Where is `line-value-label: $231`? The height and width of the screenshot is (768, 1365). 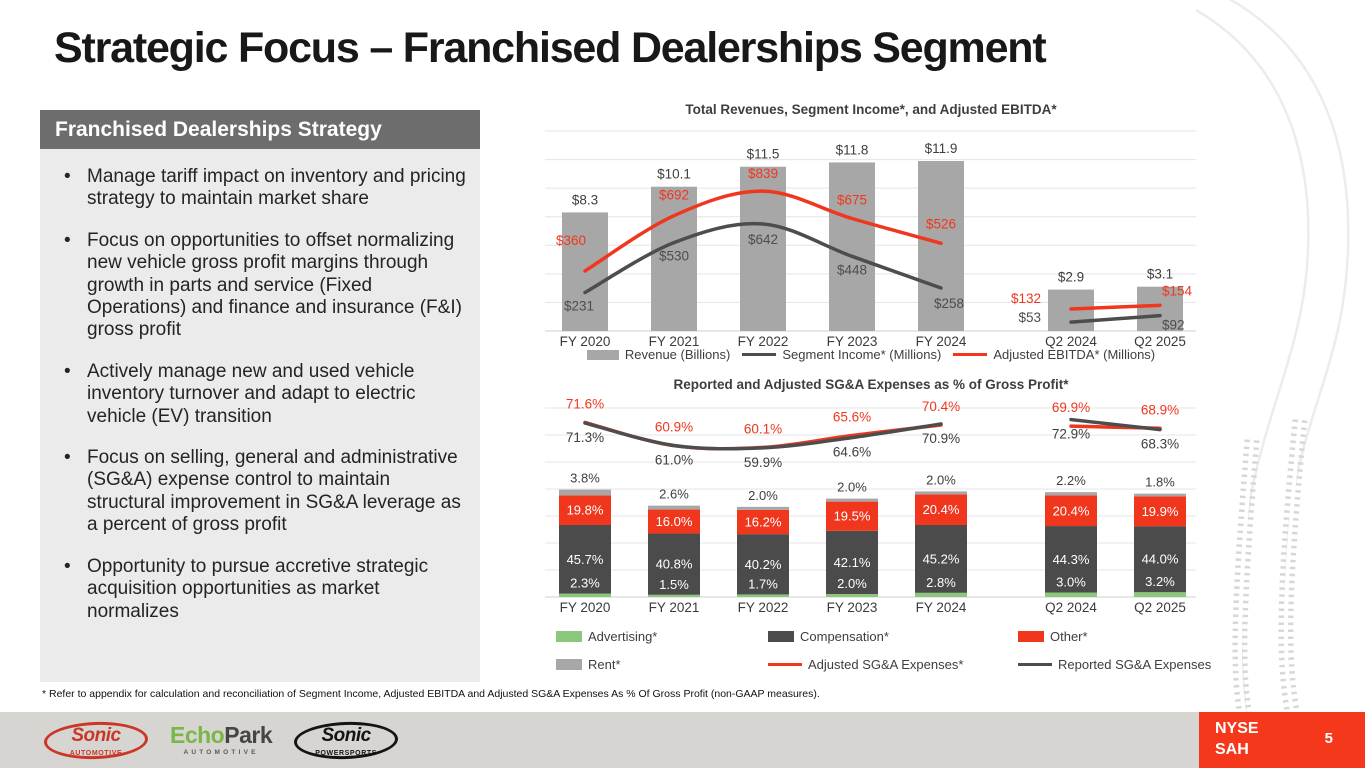 line-value-label: $231 is located at coordinates (579, 306).